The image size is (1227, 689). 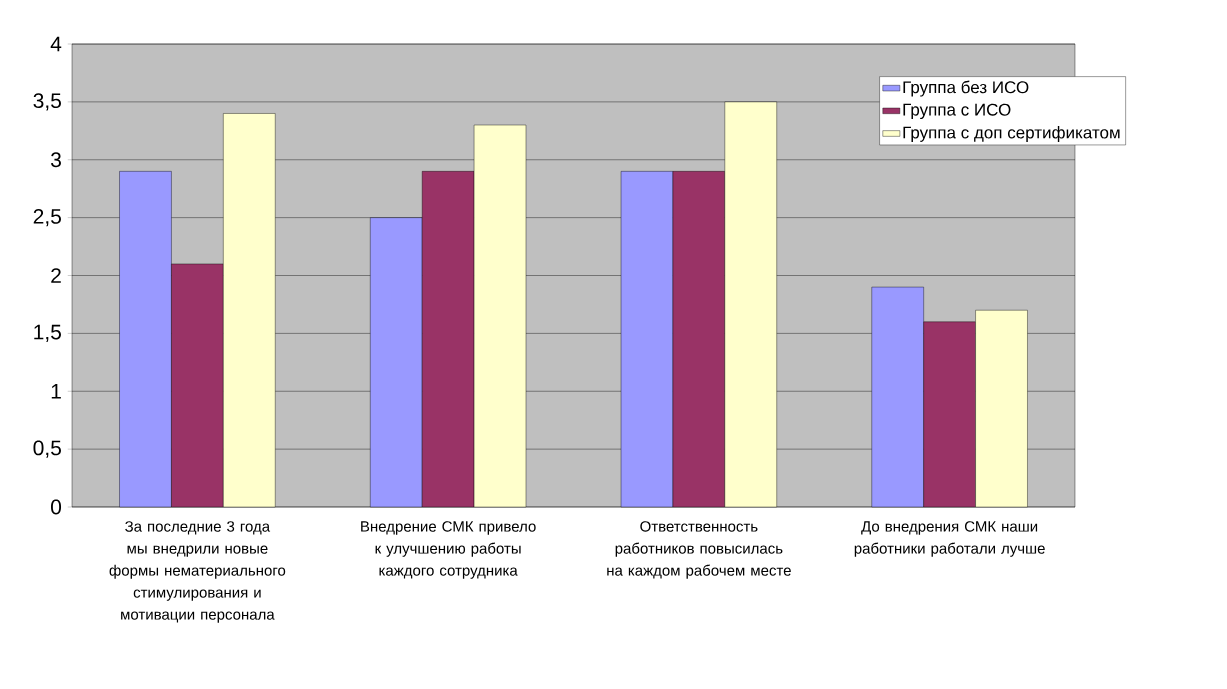 What do you see at coordinates (56, 391) in the screenshot?
I see `y-tick-label: 1` at bounding box center [56, 391].